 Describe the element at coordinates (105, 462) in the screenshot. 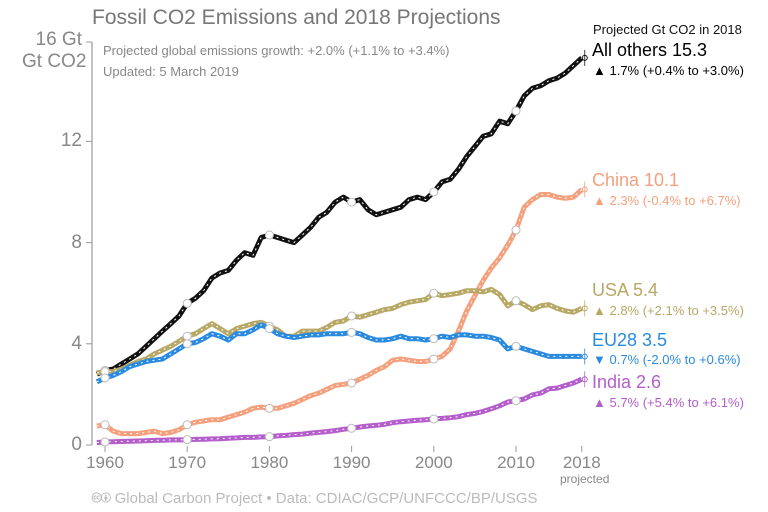

I see `x-tick-label: 1960` at that location.